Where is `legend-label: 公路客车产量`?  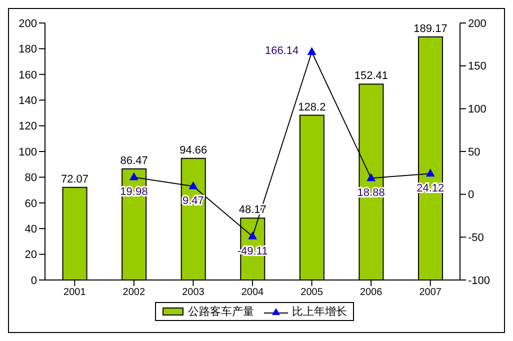
legend-label: 公路客车产量 is located at coordinates (221, 311).